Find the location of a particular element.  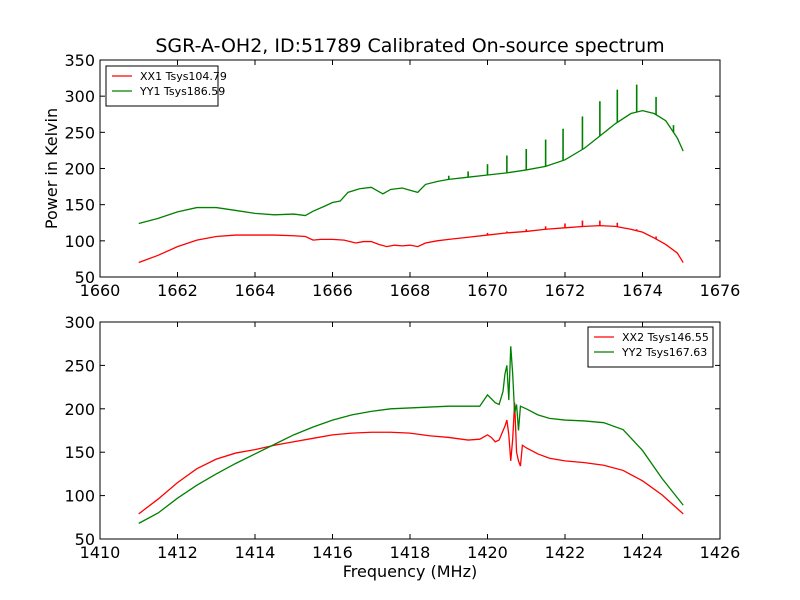

y-axis-label: Power in Kelvin is located at coordinates (51, 168).